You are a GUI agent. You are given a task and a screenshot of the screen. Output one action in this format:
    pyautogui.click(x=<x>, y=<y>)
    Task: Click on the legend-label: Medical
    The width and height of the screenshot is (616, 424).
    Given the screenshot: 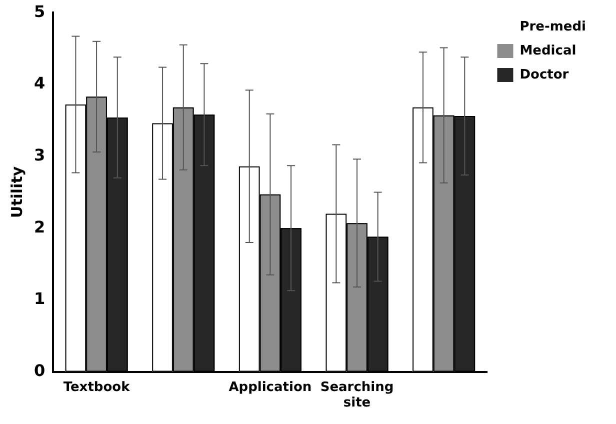 What is the action you would take?
    pyautogui.click(x=548, y=50)
    